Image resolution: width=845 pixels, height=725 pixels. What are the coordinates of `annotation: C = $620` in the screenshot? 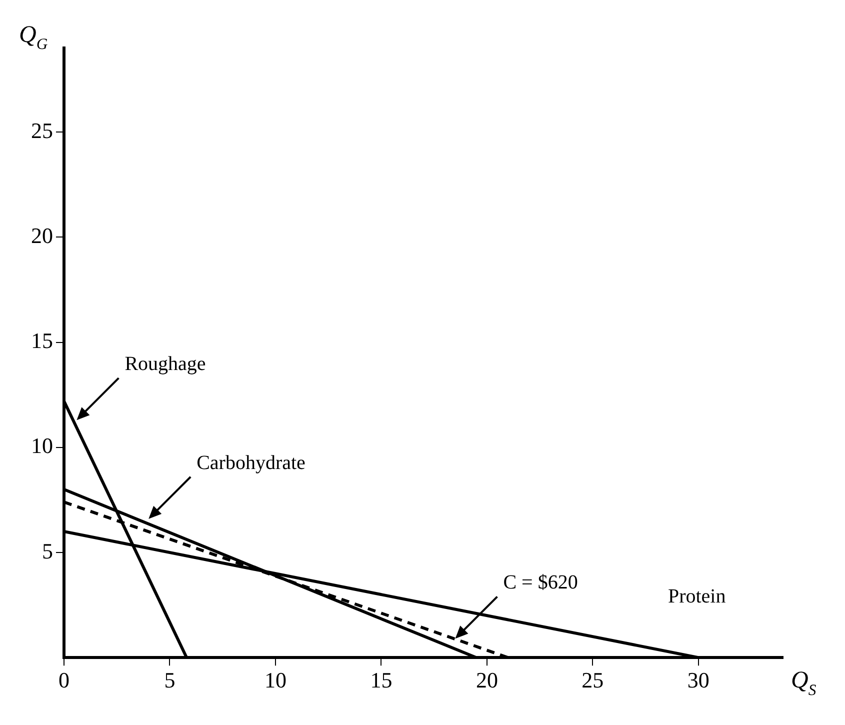 It's located at (540, 583).